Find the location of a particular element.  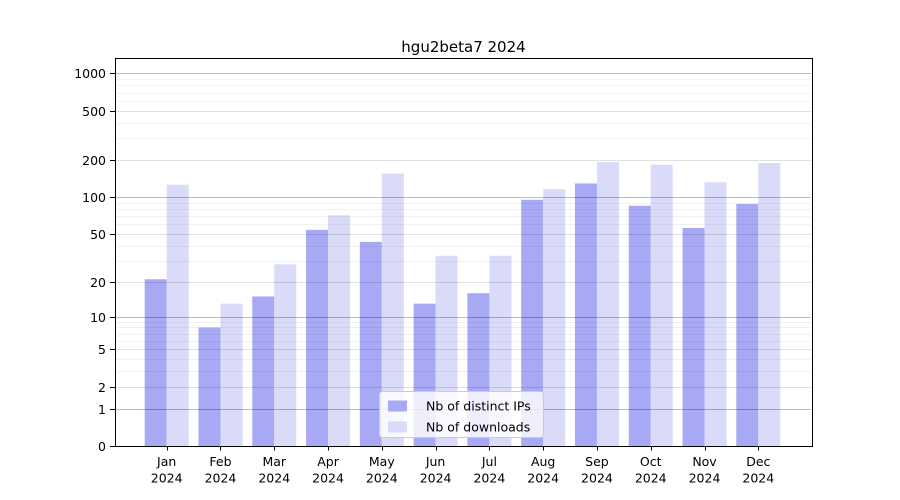

legend-label-nb-of-downloads: Nb of downloads is located at coordinates (478, 427).